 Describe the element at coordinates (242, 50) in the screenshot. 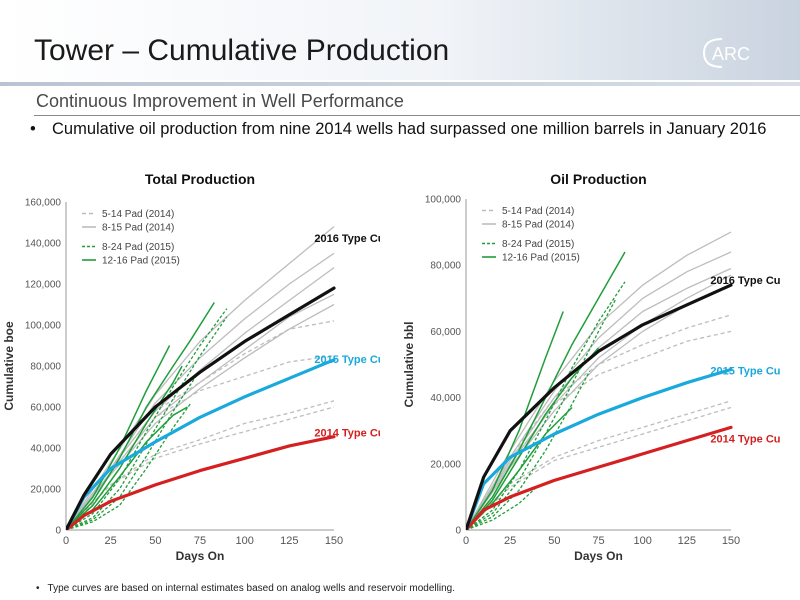

I see `page-title: Tower – Cumulative Production` at that location.